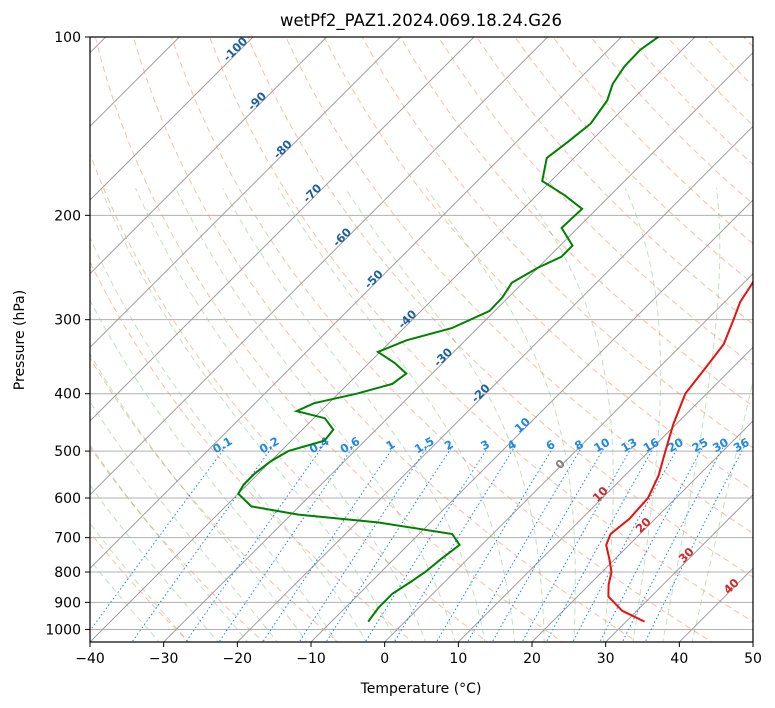  What do you see at coordinates (67, 573) in the screenshot?
I see `y-tick-label: 800` at bounding box center [67, 573].